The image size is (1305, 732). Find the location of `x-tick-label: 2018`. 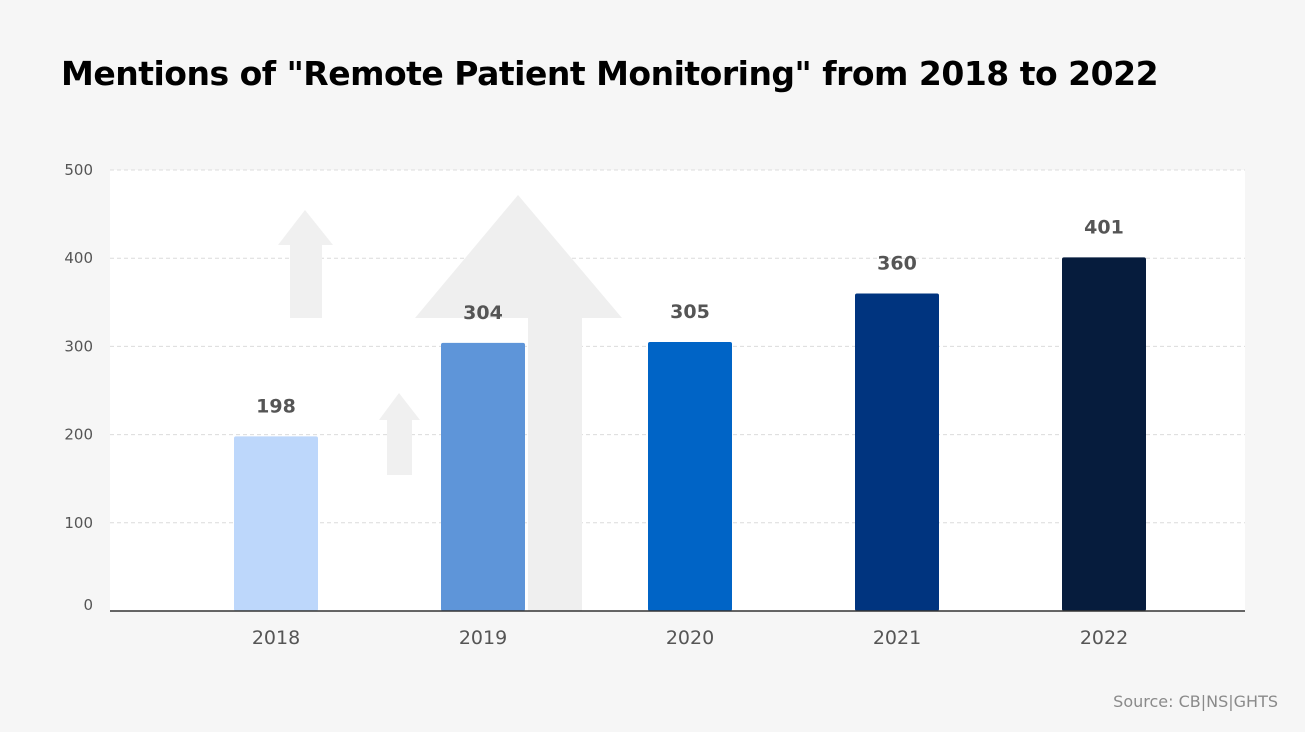

x-tick-label: 2018 is located at coordinates (276, 638).